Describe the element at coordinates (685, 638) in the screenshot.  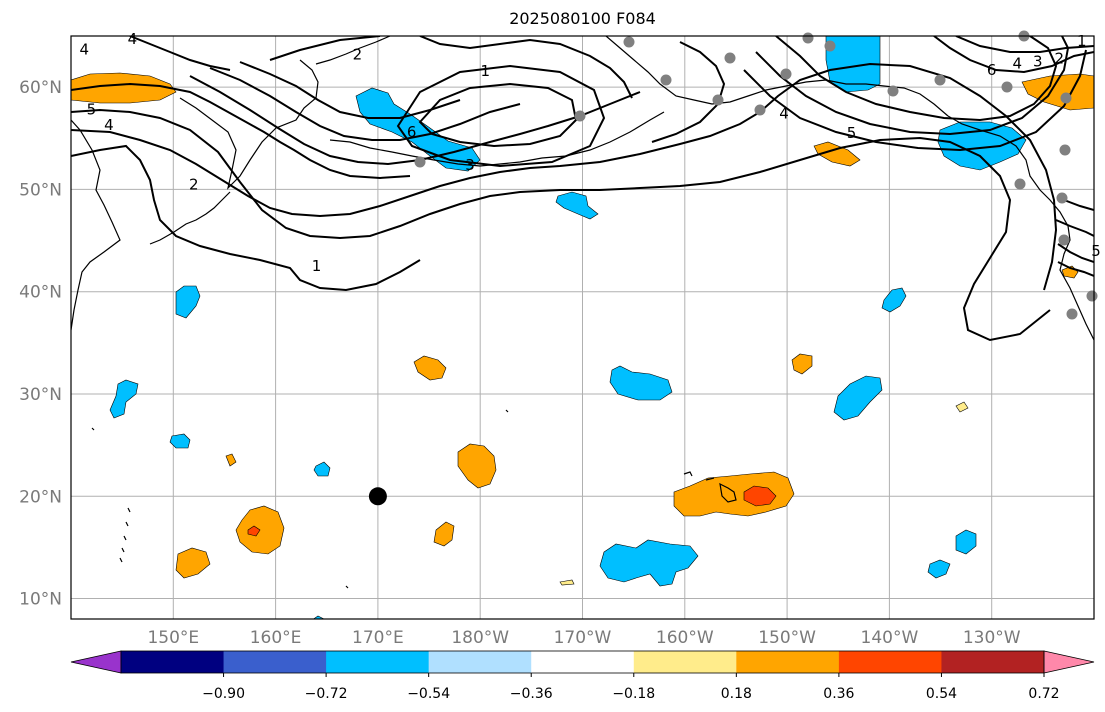
I see `lon-tick-label: 160°W` at that location.